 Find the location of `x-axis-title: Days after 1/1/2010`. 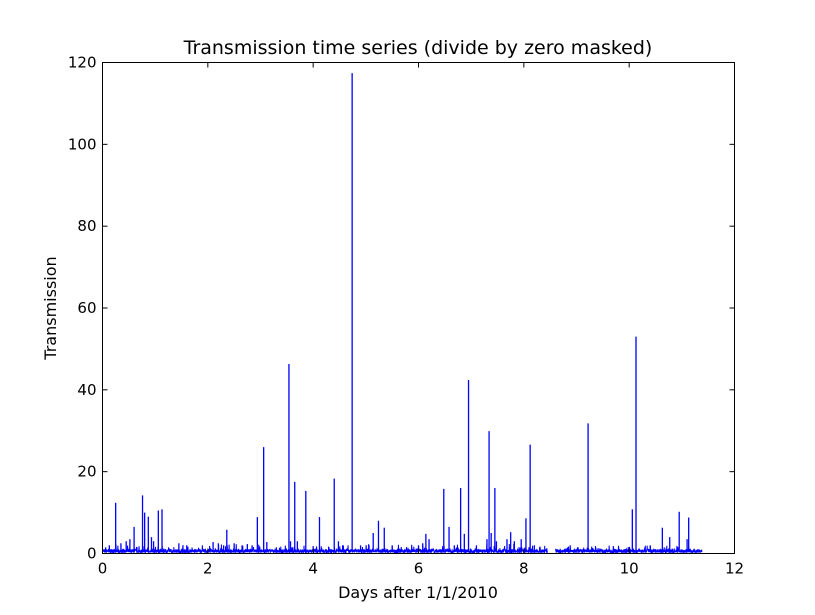

x-axis-title: Days after 1/1/2010 is located at coordinates (418, 592).